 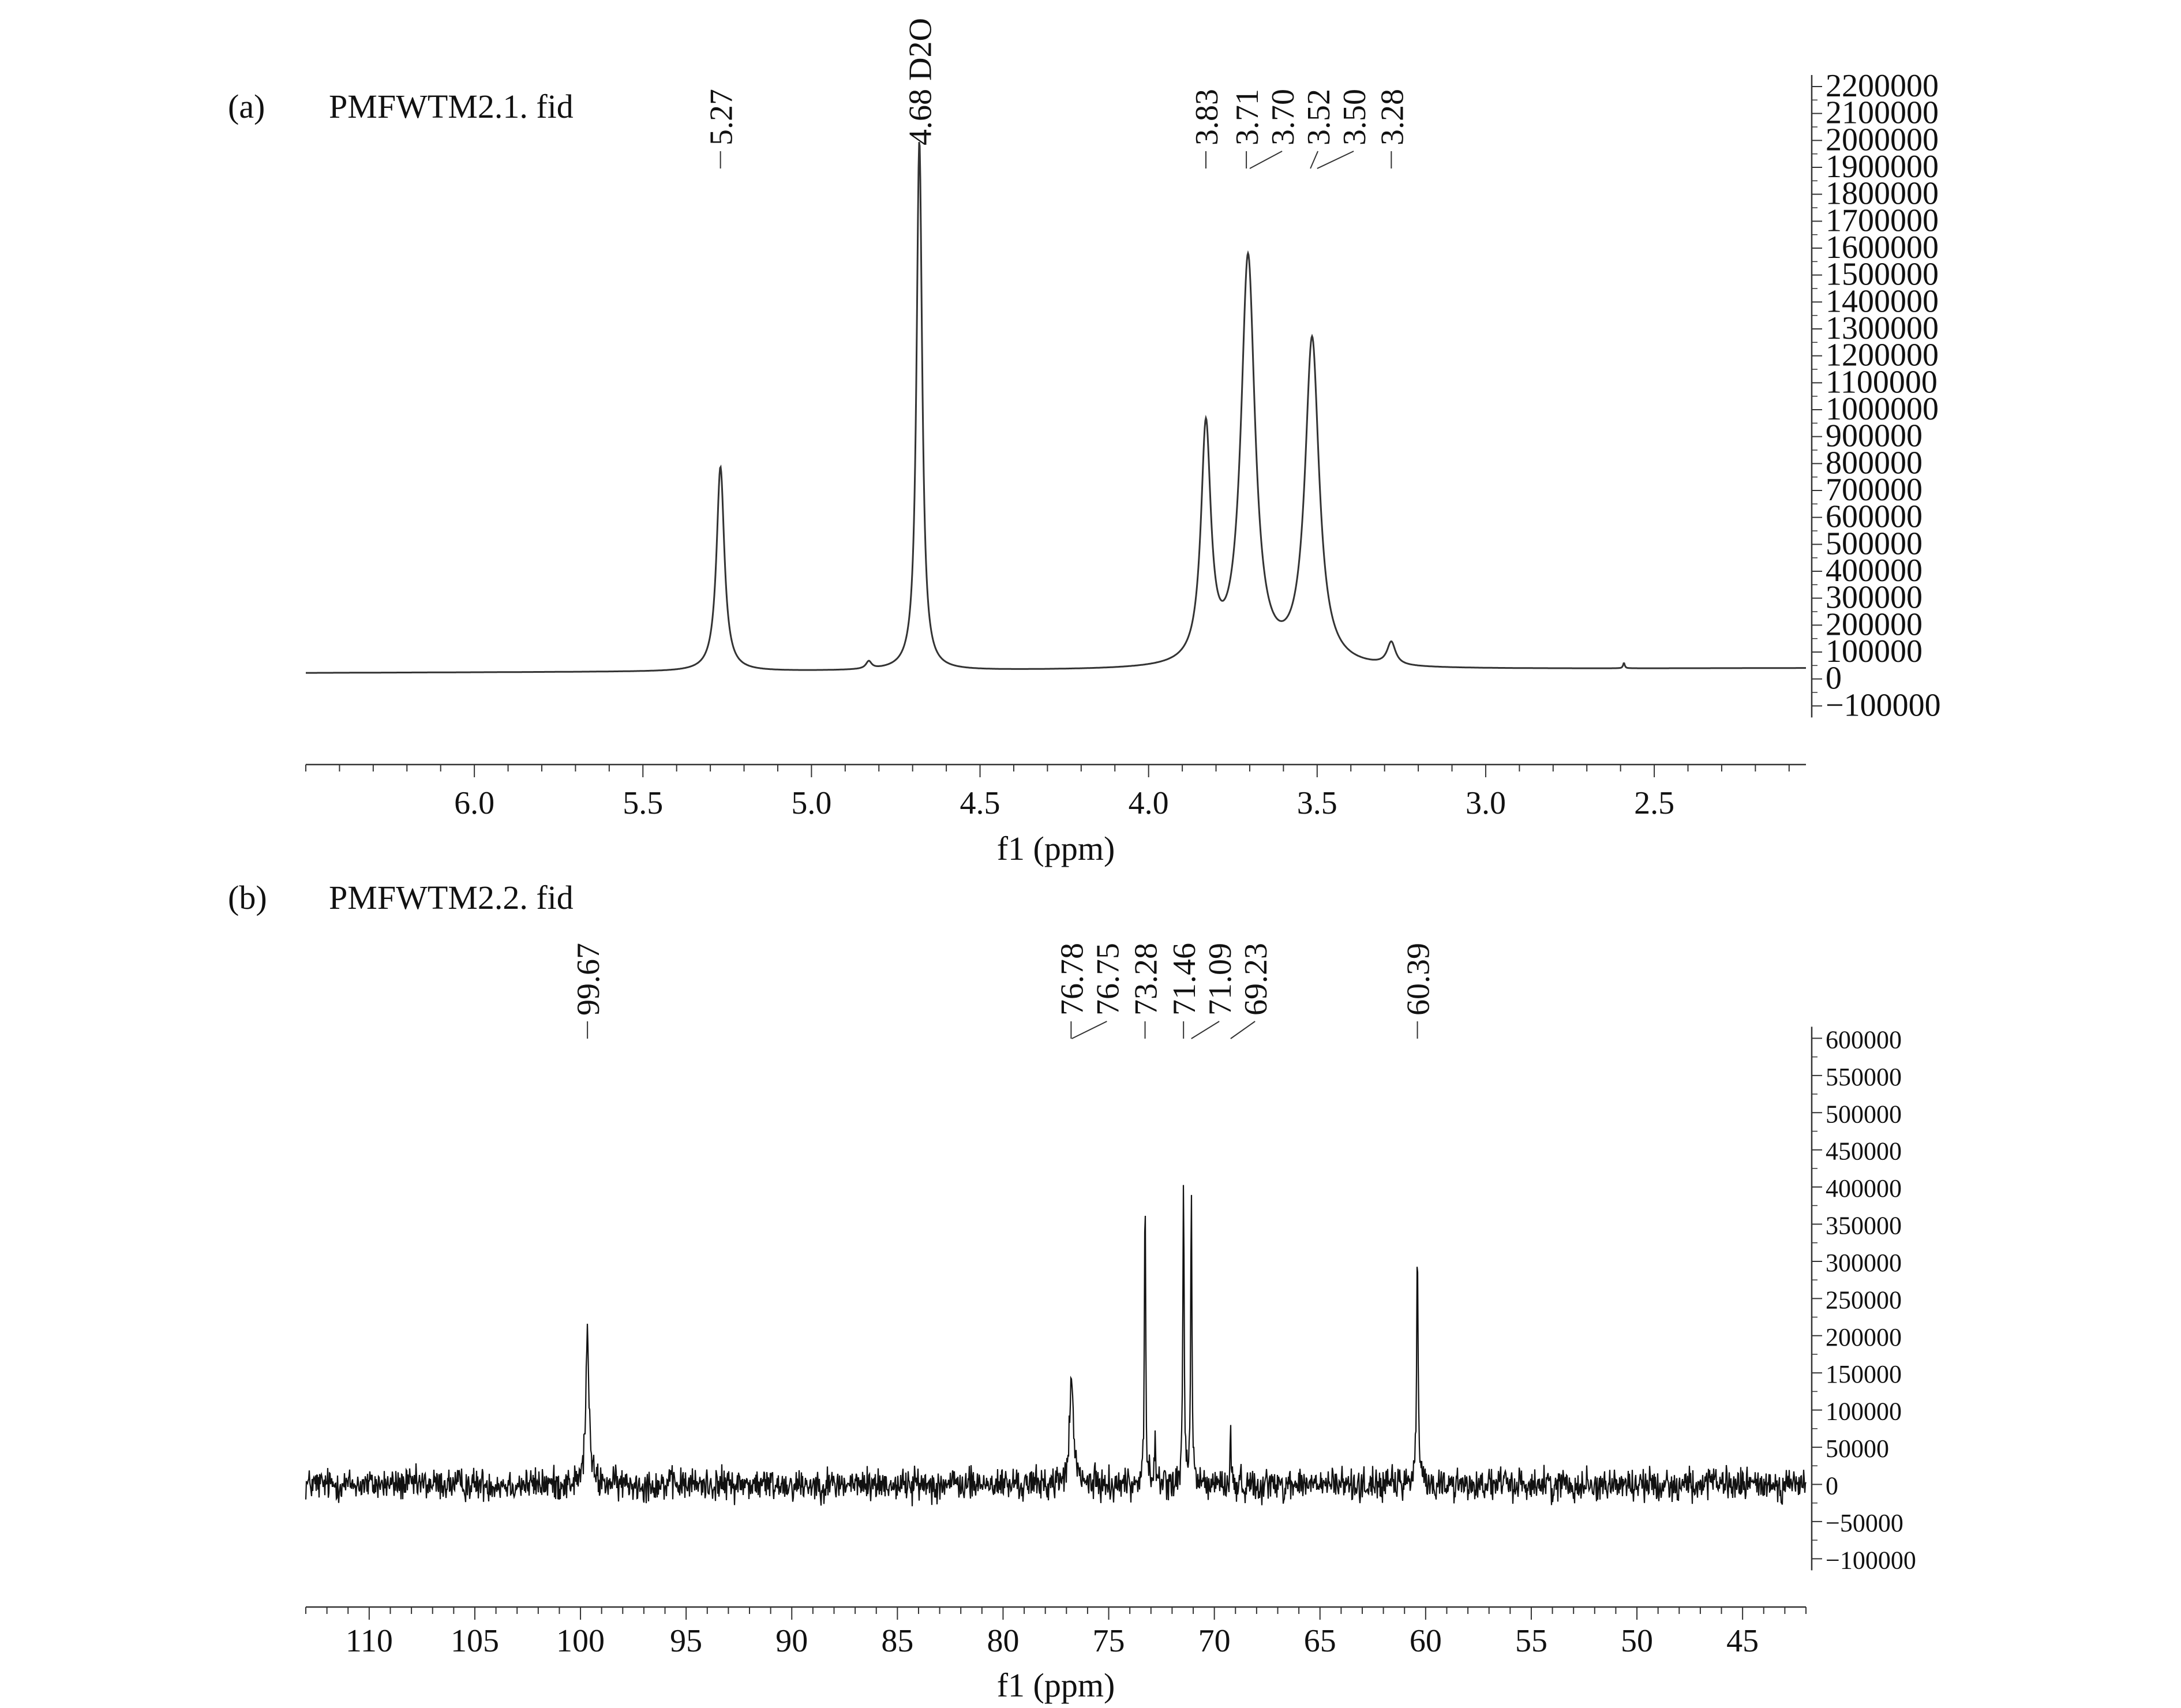 What do you see at coordinates (474, 803) in the screenshot?
I see `x-tick-label: 6.0` at bounding box center [474, 803].